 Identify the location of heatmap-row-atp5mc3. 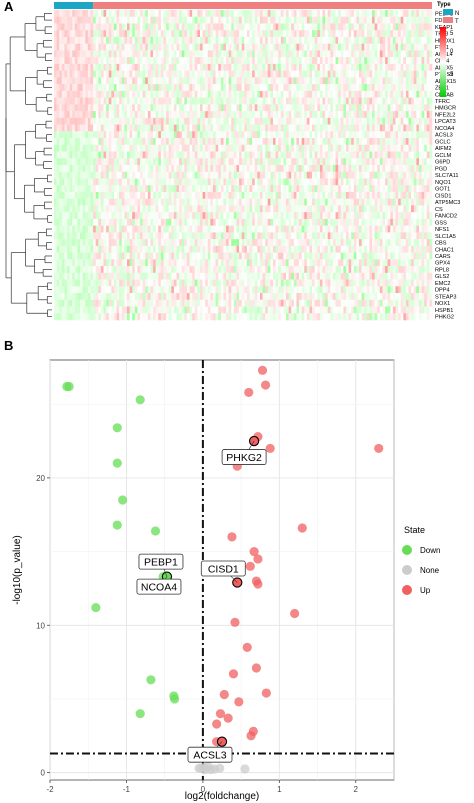
(243, 202).